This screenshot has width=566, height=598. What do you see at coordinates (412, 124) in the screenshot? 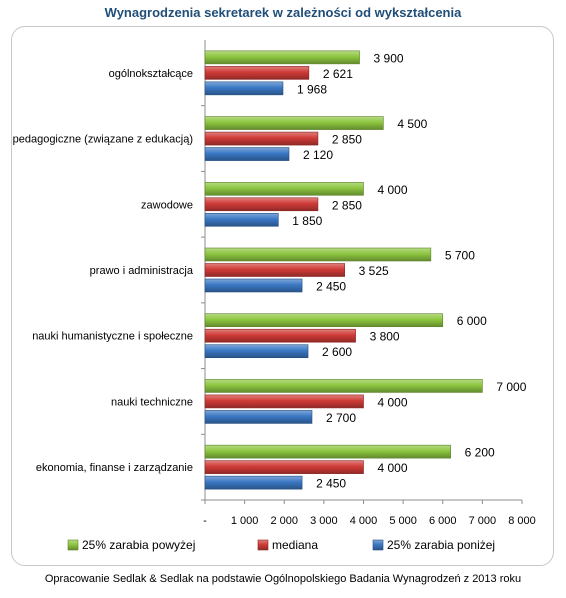
I see `data-label-top25: 4 500` at bounding box center [412, 124].